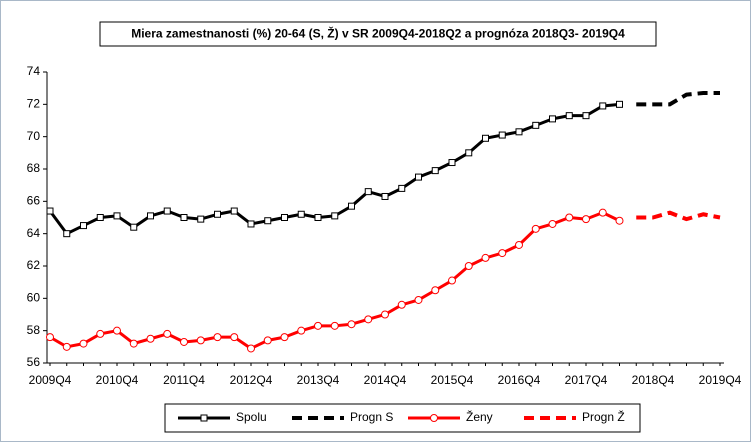 This screenshot has height=447, width=751. I want to click on y-tick-label: 70, so click(34, 136).